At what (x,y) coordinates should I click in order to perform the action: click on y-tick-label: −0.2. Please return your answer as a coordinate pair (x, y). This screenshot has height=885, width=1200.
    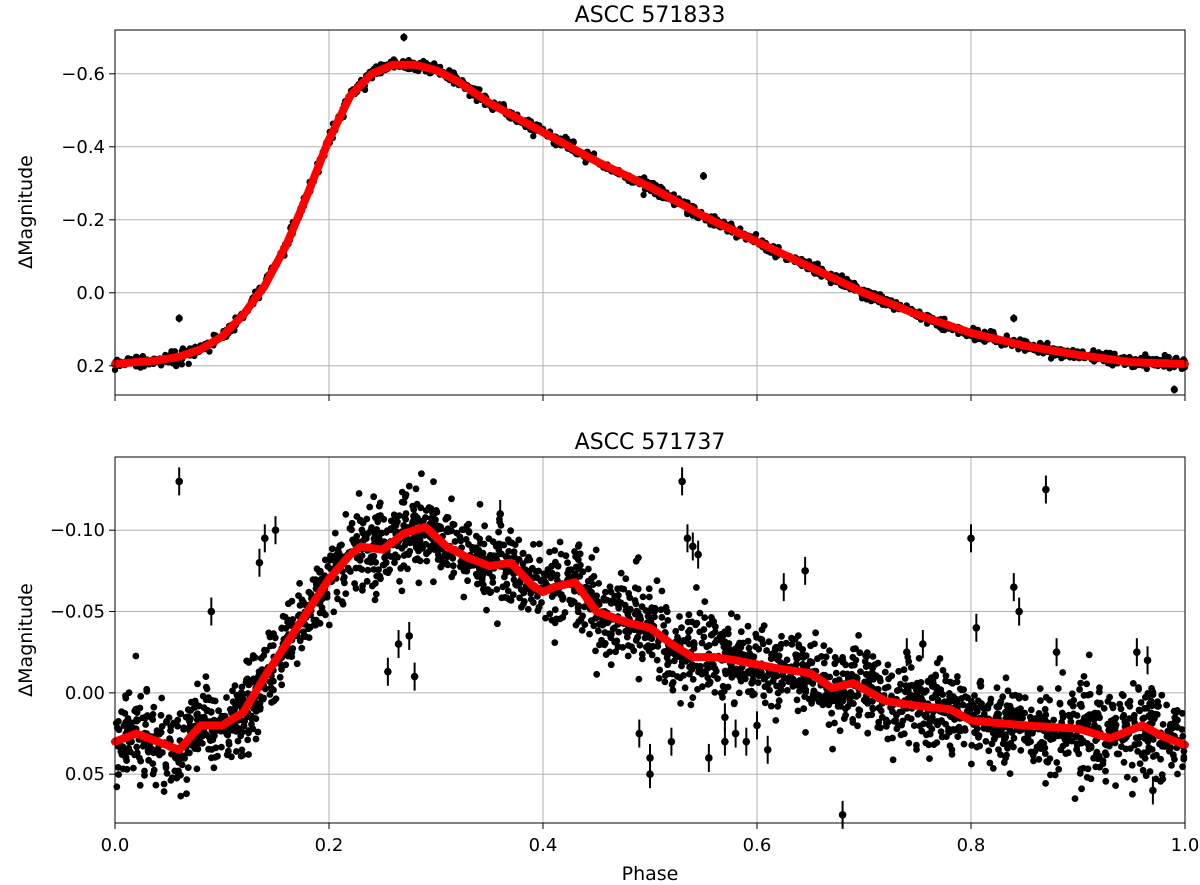
    Looking at the image, I should click on (83, 220).